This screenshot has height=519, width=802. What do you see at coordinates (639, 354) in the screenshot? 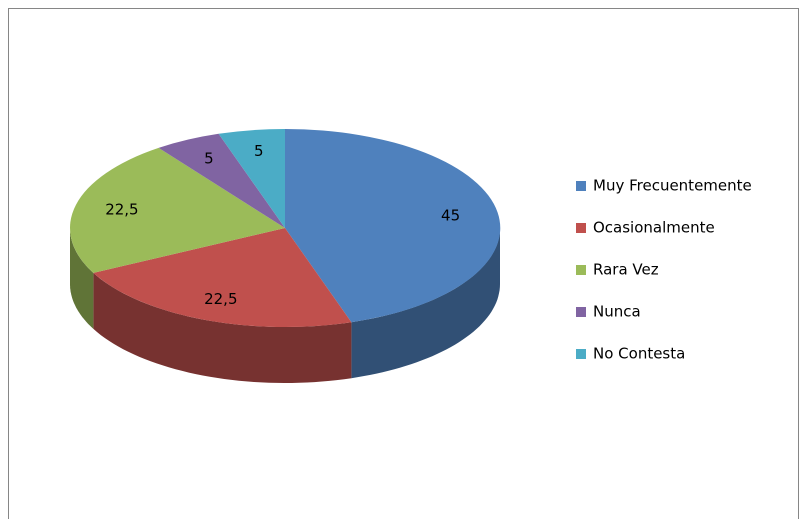
I see `legend-label: No Contesta` at bounding box center [639, 354].